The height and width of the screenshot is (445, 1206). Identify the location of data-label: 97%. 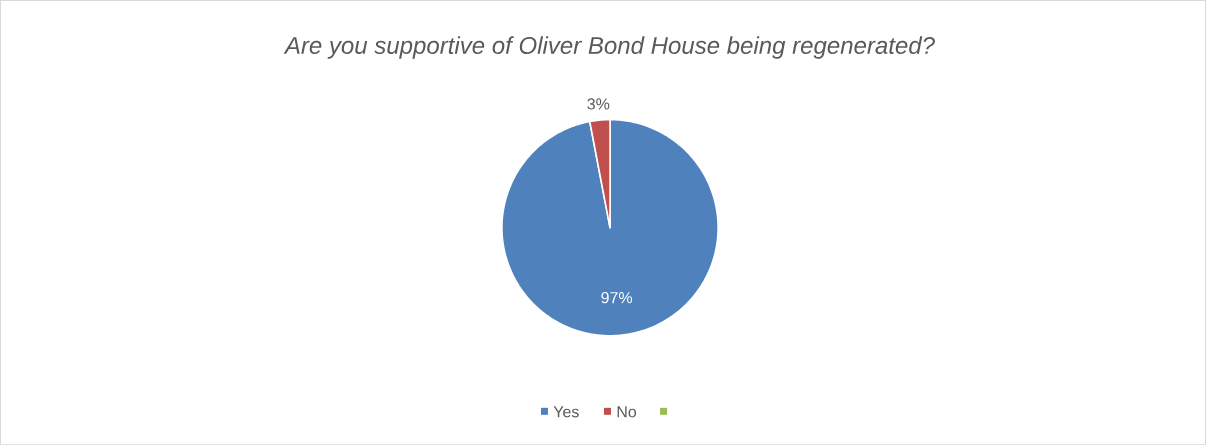
(617, 297).